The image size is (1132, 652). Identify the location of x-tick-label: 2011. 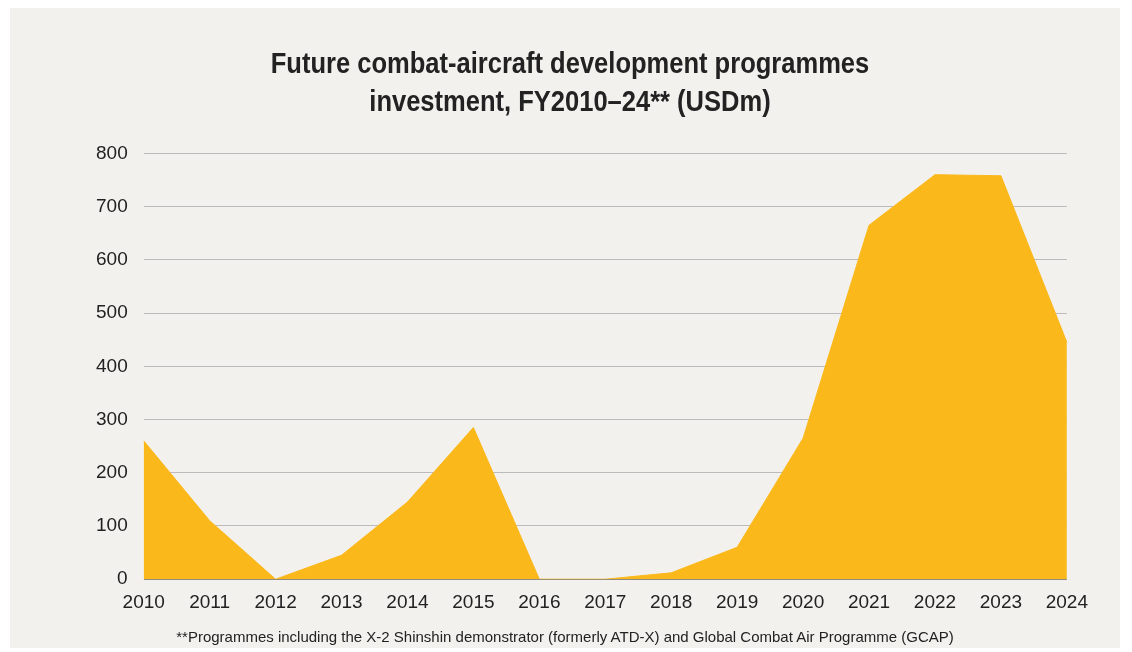
(210, 601).